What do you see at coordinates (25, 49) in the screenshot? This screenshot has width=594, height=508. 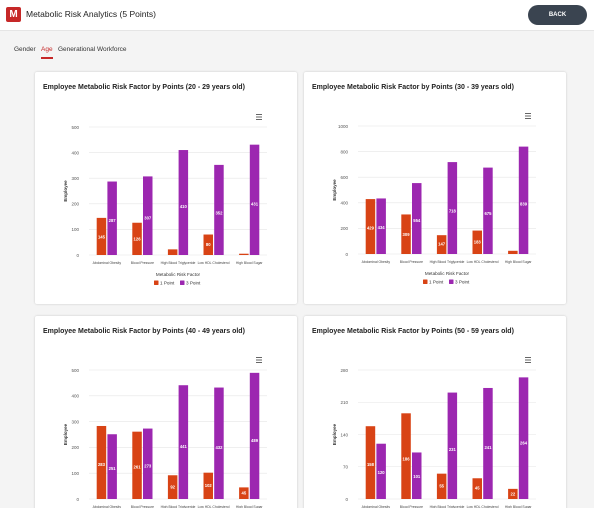 I see `tab-gender: Gender` at bounding box center [25, 49].